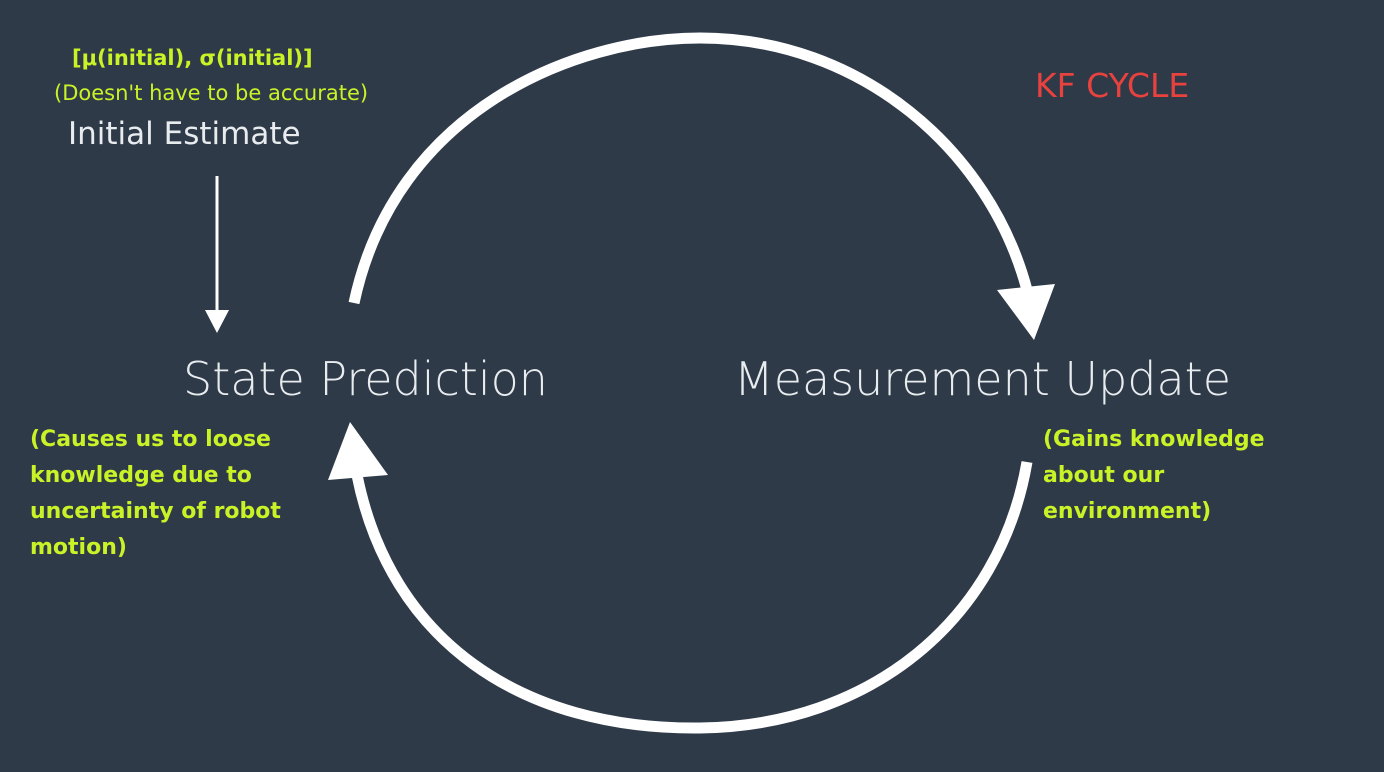  What do you see at coordinates (1127, 511) in the screenshot?
I see `measurement-update-note-line: environment)` at bounding box center [1127, 511].